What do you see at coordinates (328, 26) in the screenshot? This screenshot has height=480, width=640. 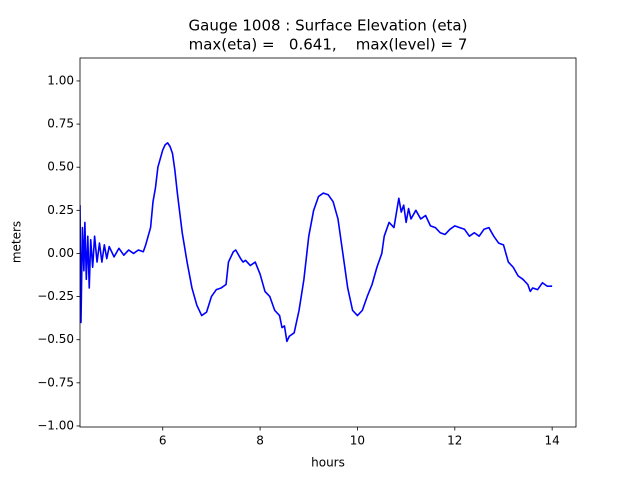 I see `chart-title: Gauge 1008 : Surface Elevation (eta)` at bounding box center [328, 26].